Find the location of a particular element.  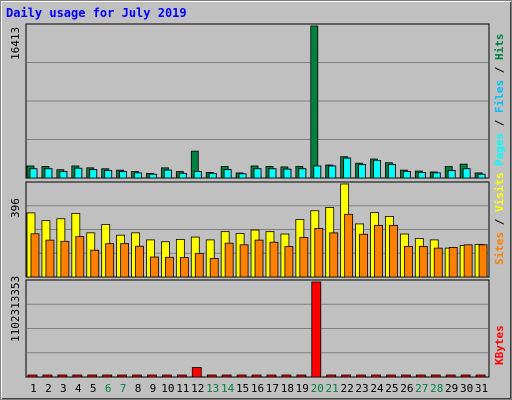

legend-entry-pages: Pages is located at coordinates (499, 149).